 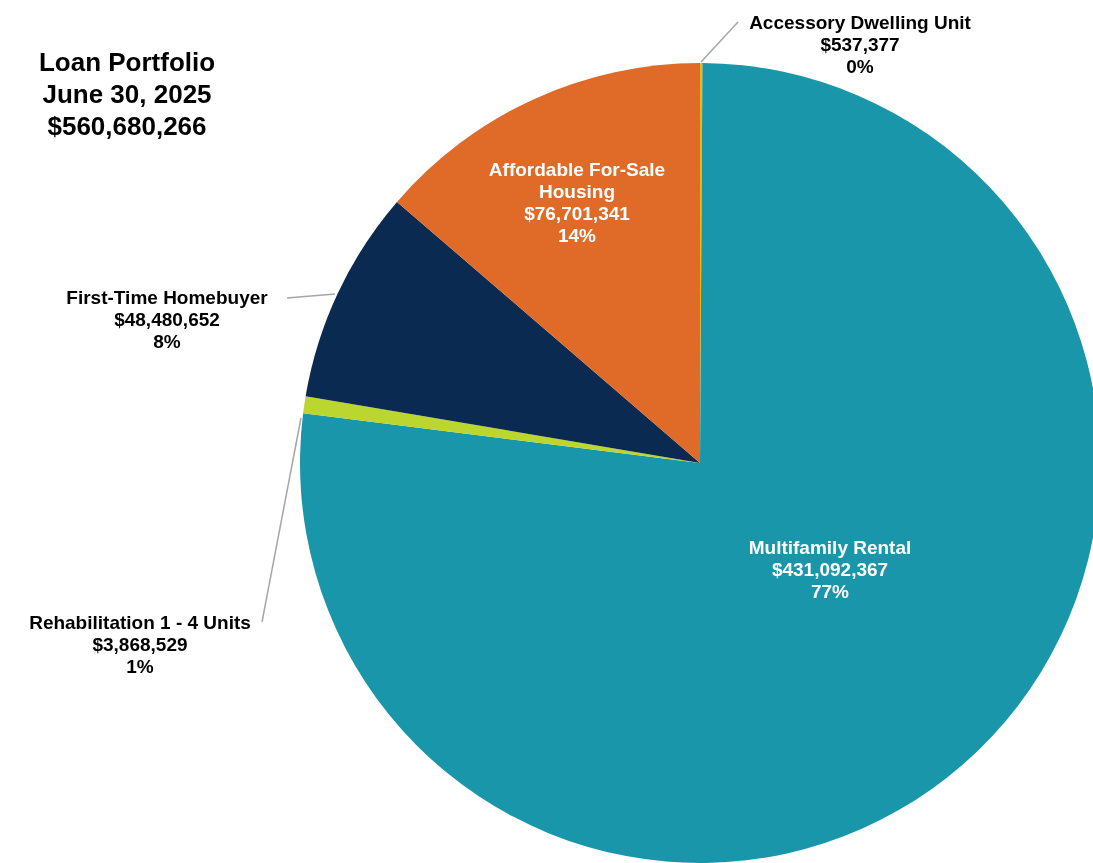 What do you see at coordinates (830, 580) in the screenshot?
I see `data-label: $431,092,367 77%` at bounding box center [830, 580].